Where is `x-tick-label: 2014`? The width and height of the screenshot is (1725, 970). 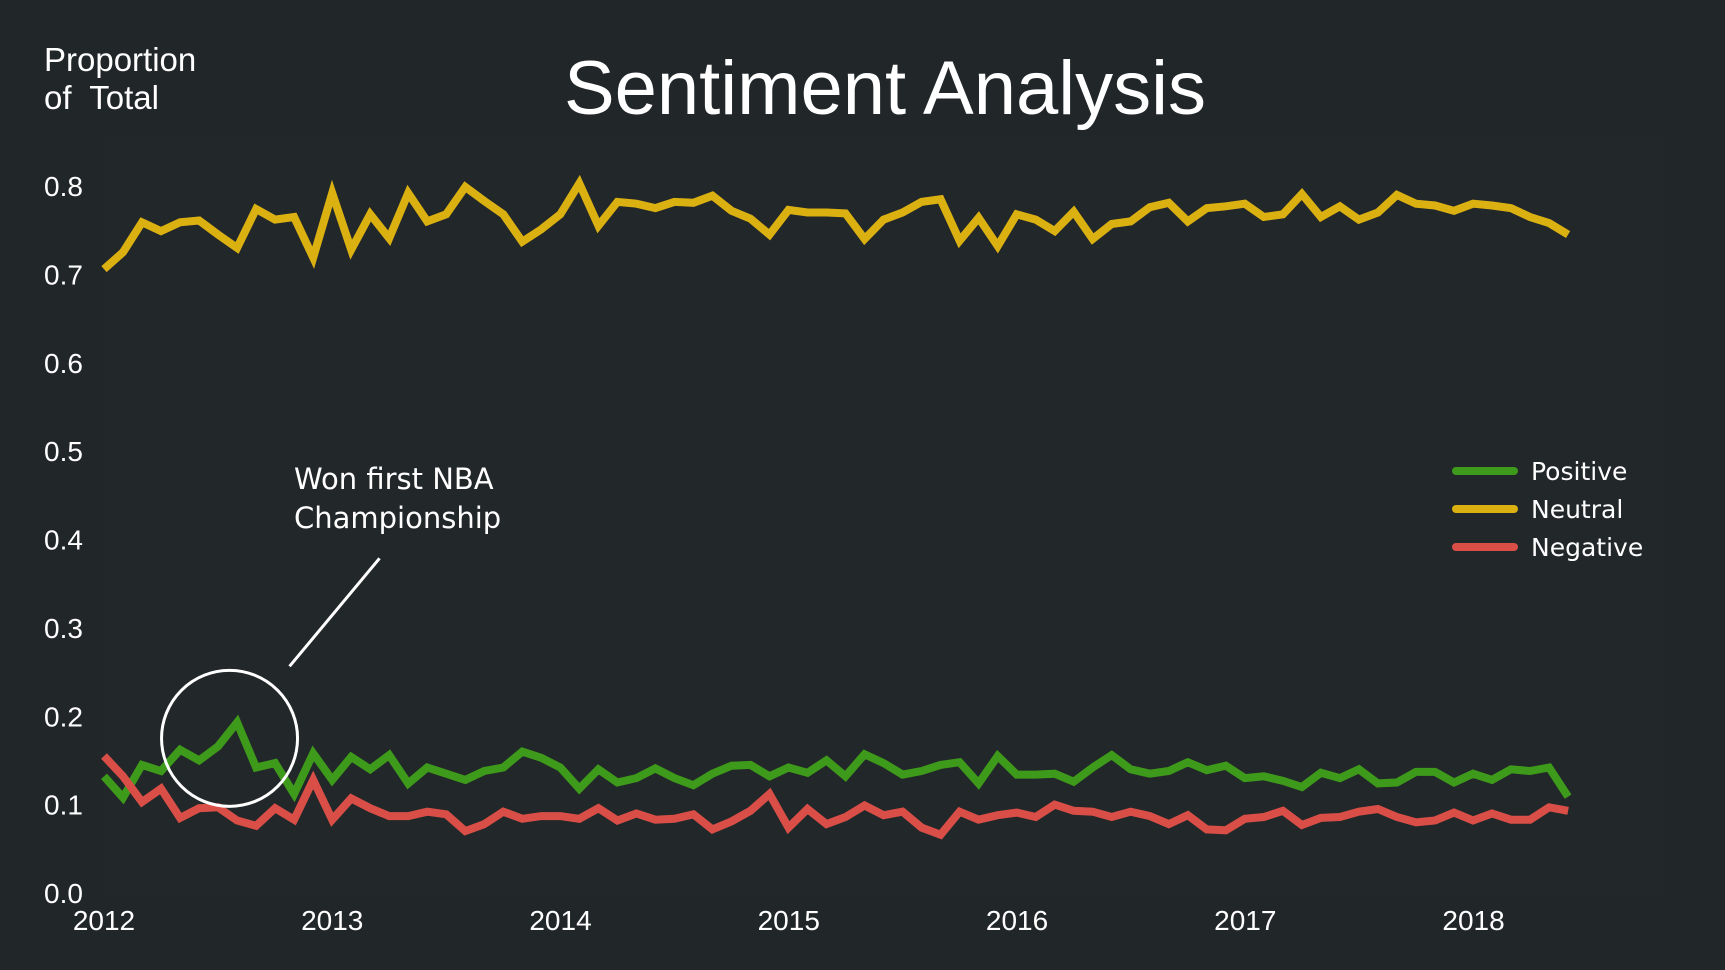
x-tick-label: 2014 is located at coordinates (560, 920).